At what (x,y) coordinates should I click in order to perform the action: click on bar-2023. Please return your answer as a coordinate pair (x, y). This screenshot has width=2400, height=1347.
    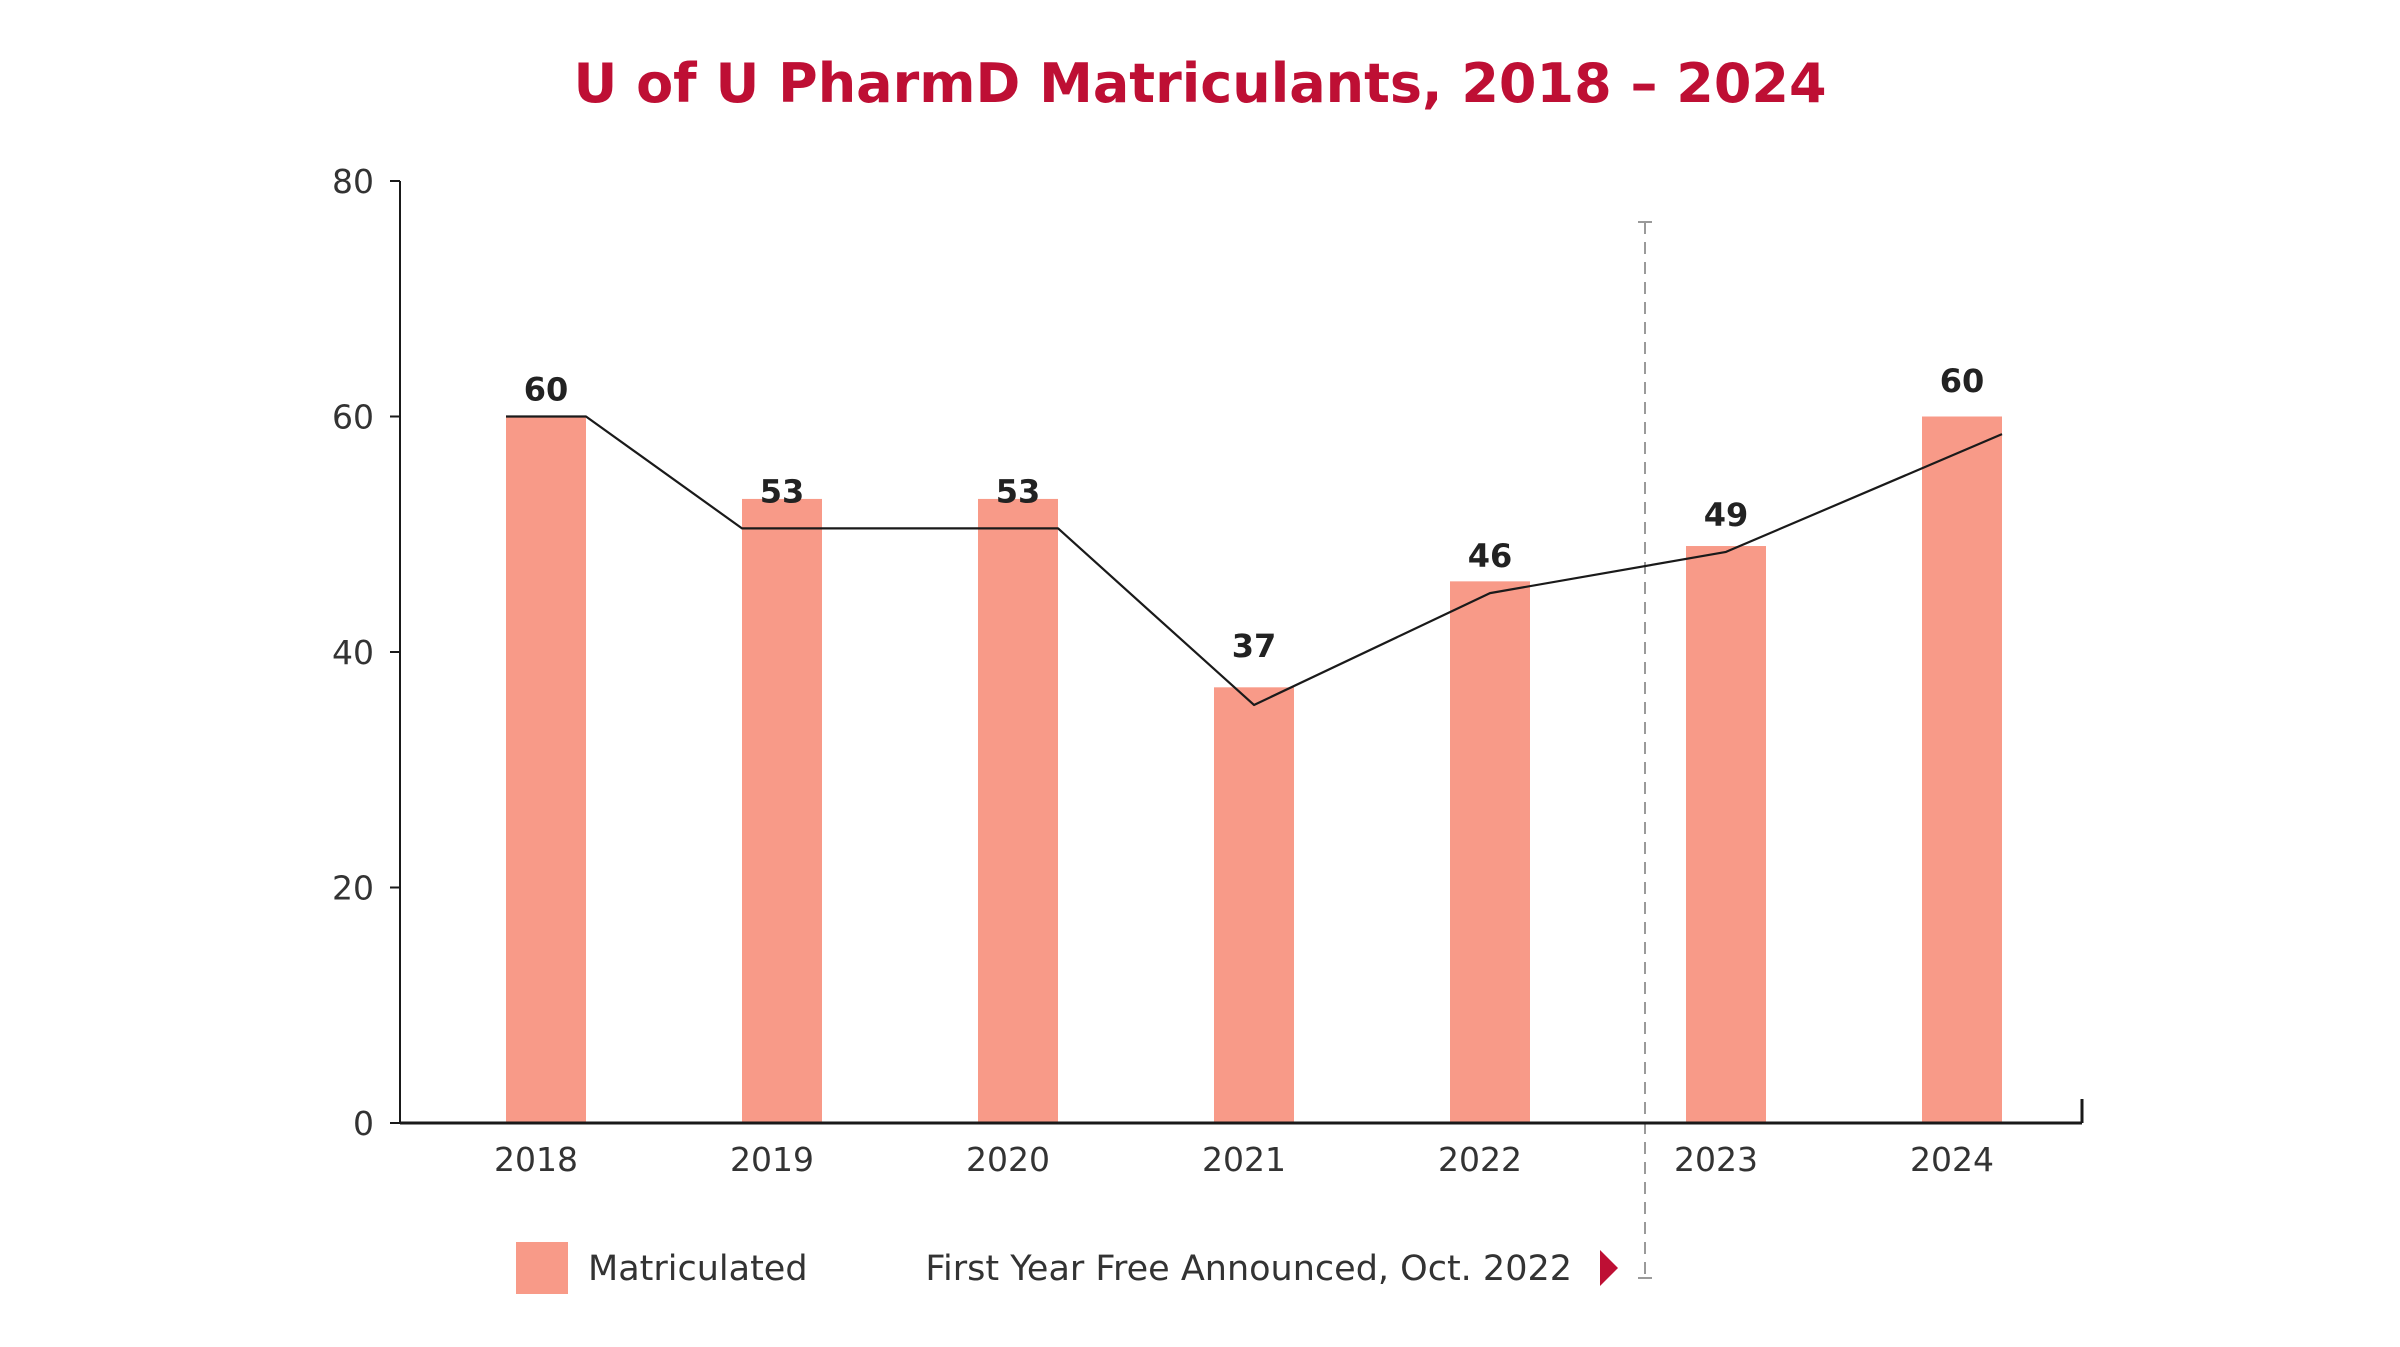
    Looking at the image, I should click on (1726, 834).